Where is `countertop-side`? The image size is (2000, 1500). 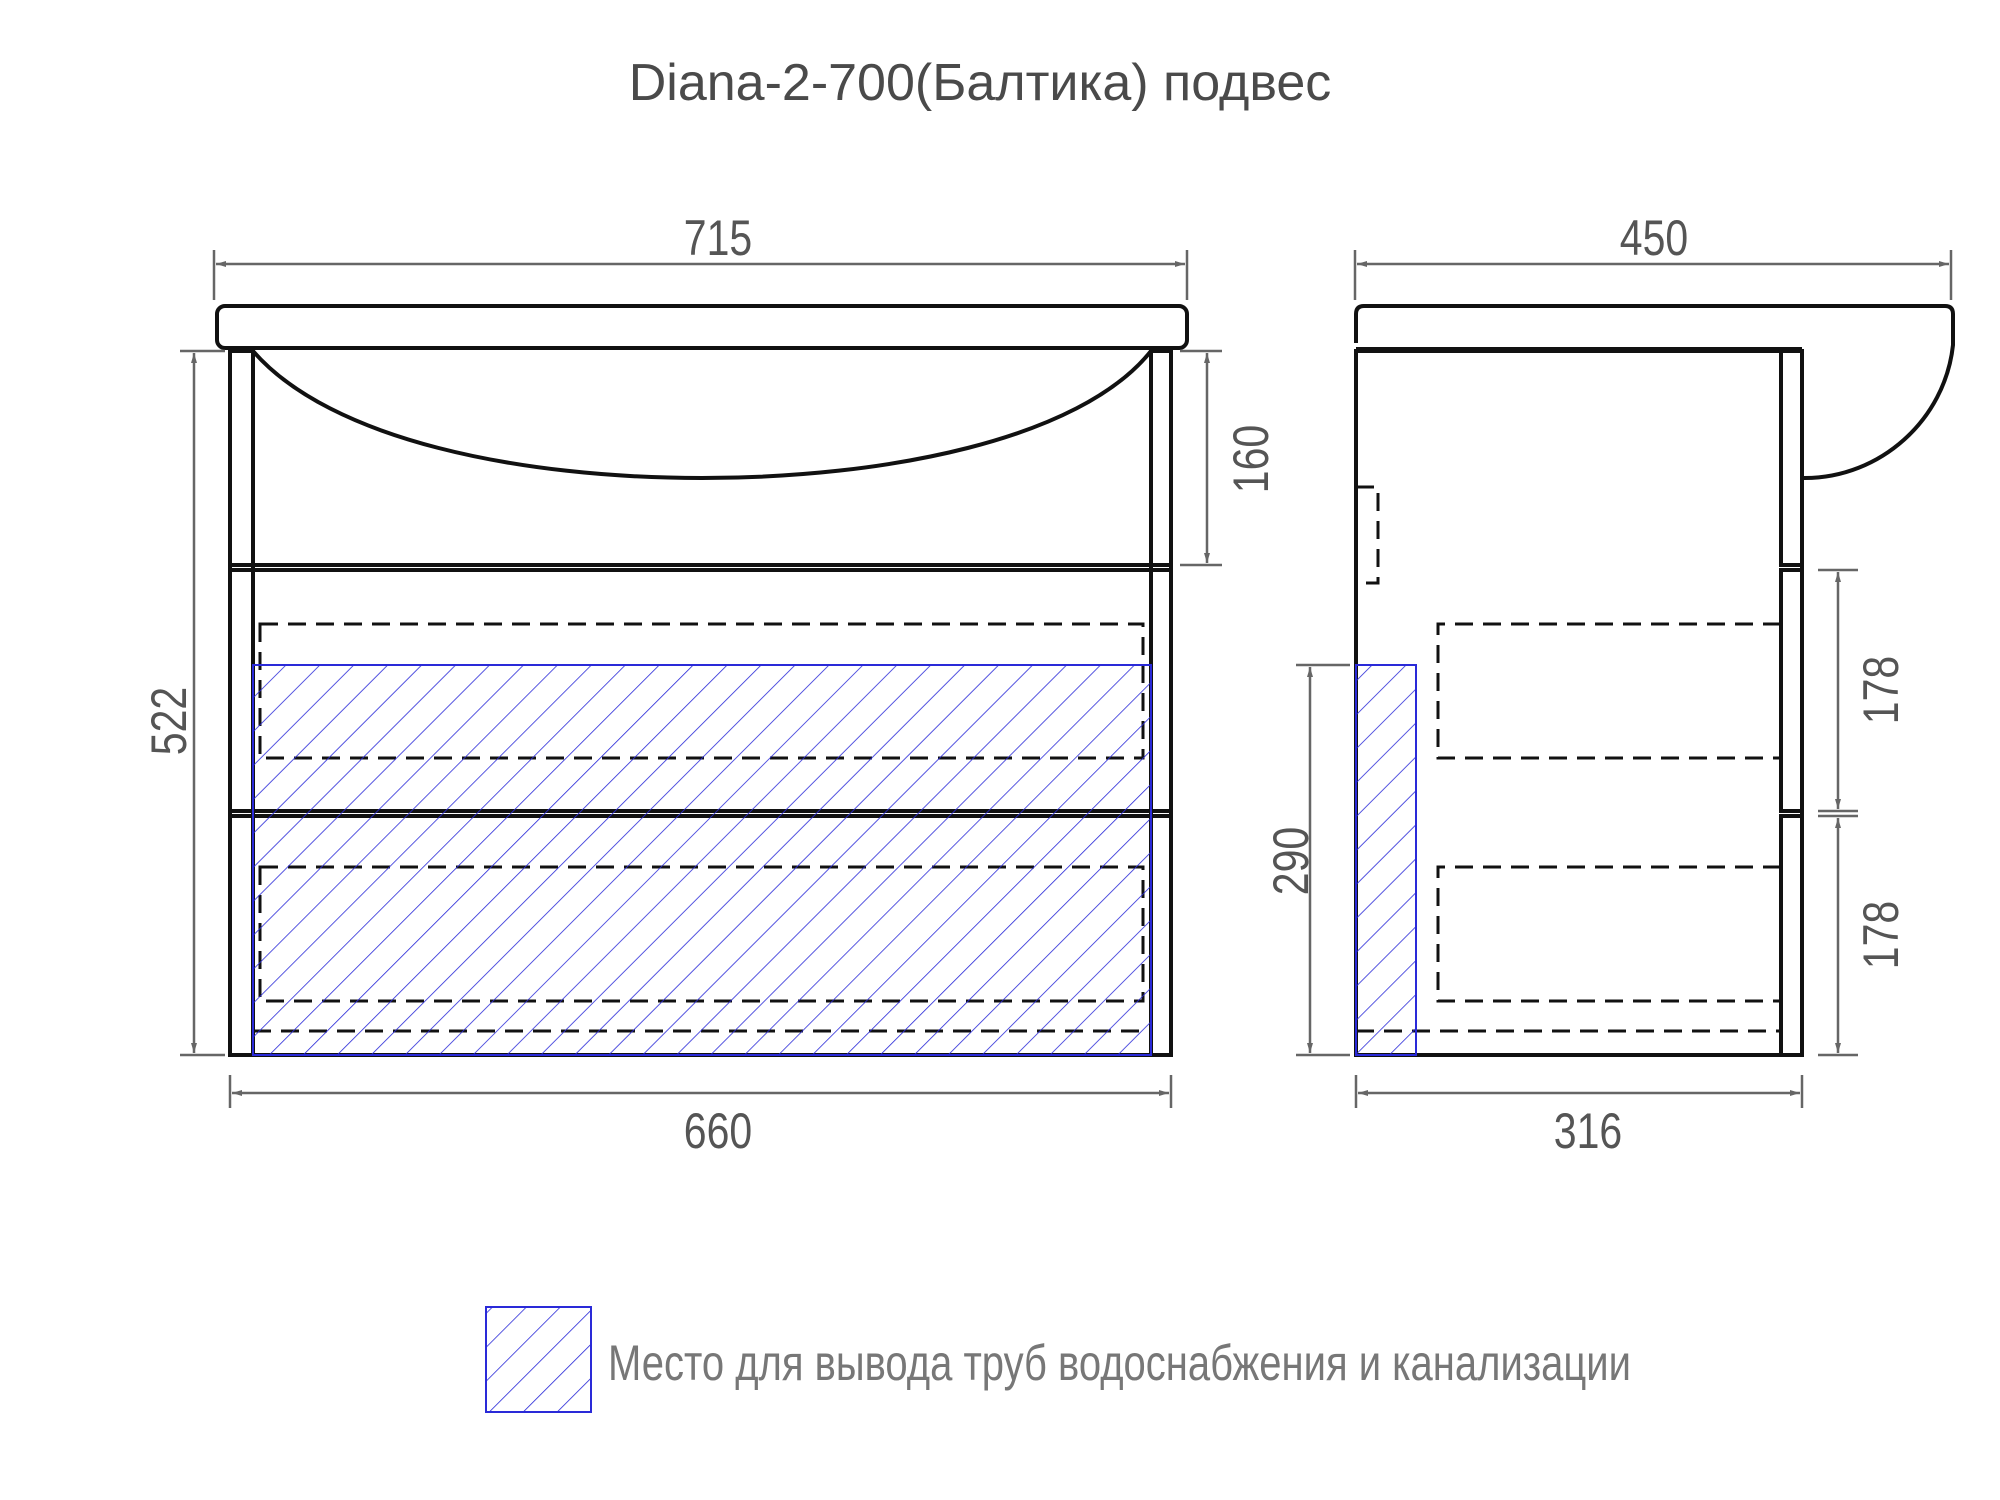 countertop-side is located at coordinates (1654, 392).